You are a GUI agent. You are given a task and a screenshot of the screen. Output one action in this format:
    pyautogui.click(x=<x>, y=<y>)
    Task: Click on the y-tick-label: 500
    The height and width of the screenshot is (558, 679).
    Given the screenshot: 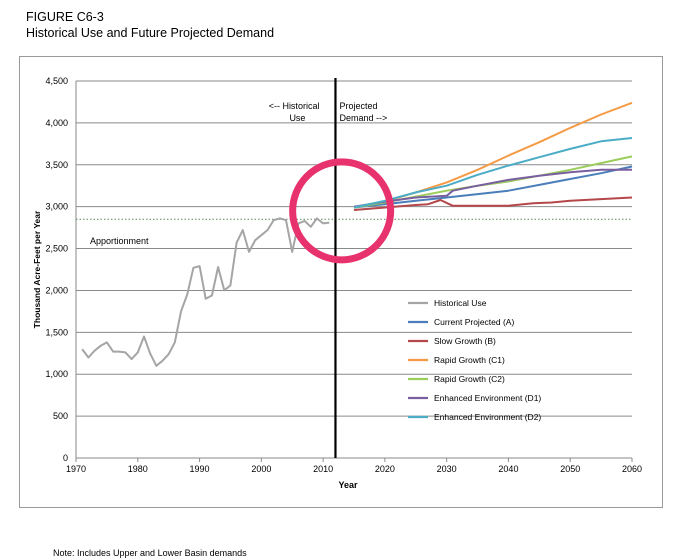 What is the action you would take?
    pyautogui.click(x=60, y=416)
    